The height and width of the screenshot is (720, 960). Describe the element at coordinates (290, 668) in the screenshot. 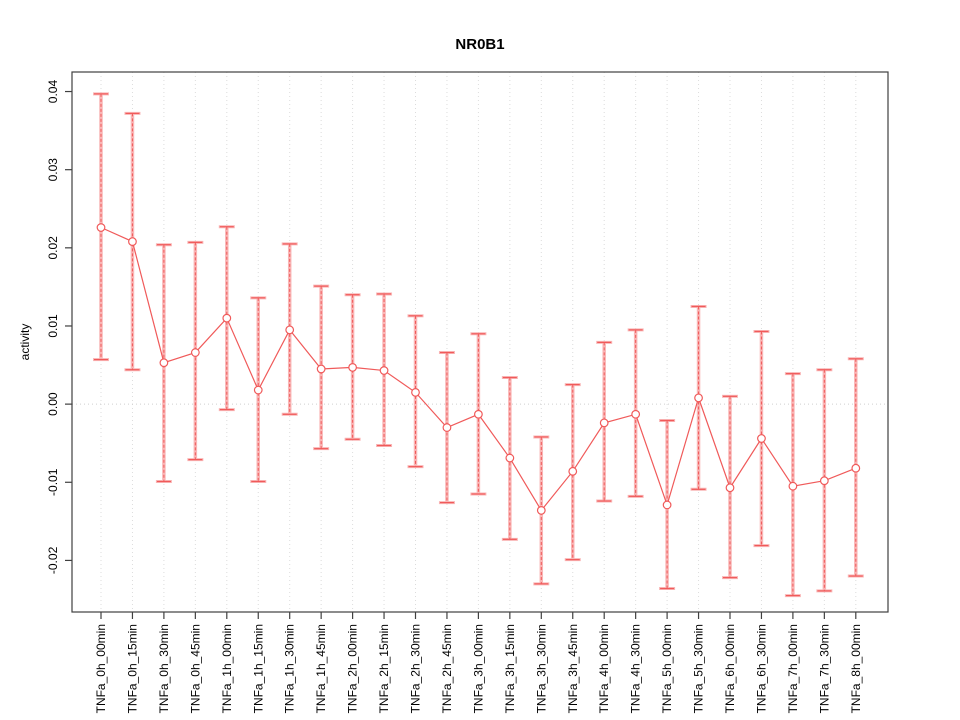

I see `x-tick-label: TNFa_1h_30min` at that location.